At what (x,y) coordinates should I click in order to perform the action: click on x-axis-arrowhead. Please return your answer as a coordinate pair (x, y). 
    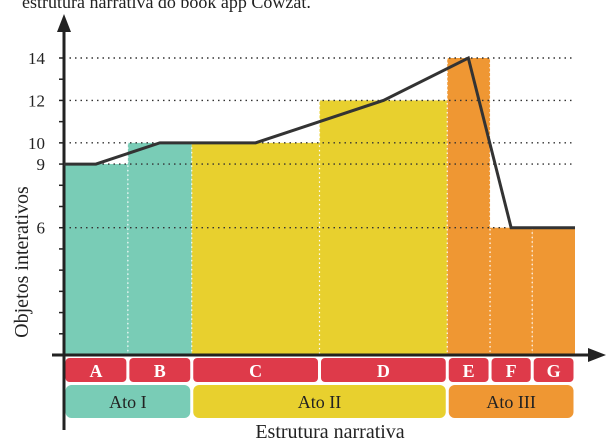
    Looking at the image, I should click on (597, 355).